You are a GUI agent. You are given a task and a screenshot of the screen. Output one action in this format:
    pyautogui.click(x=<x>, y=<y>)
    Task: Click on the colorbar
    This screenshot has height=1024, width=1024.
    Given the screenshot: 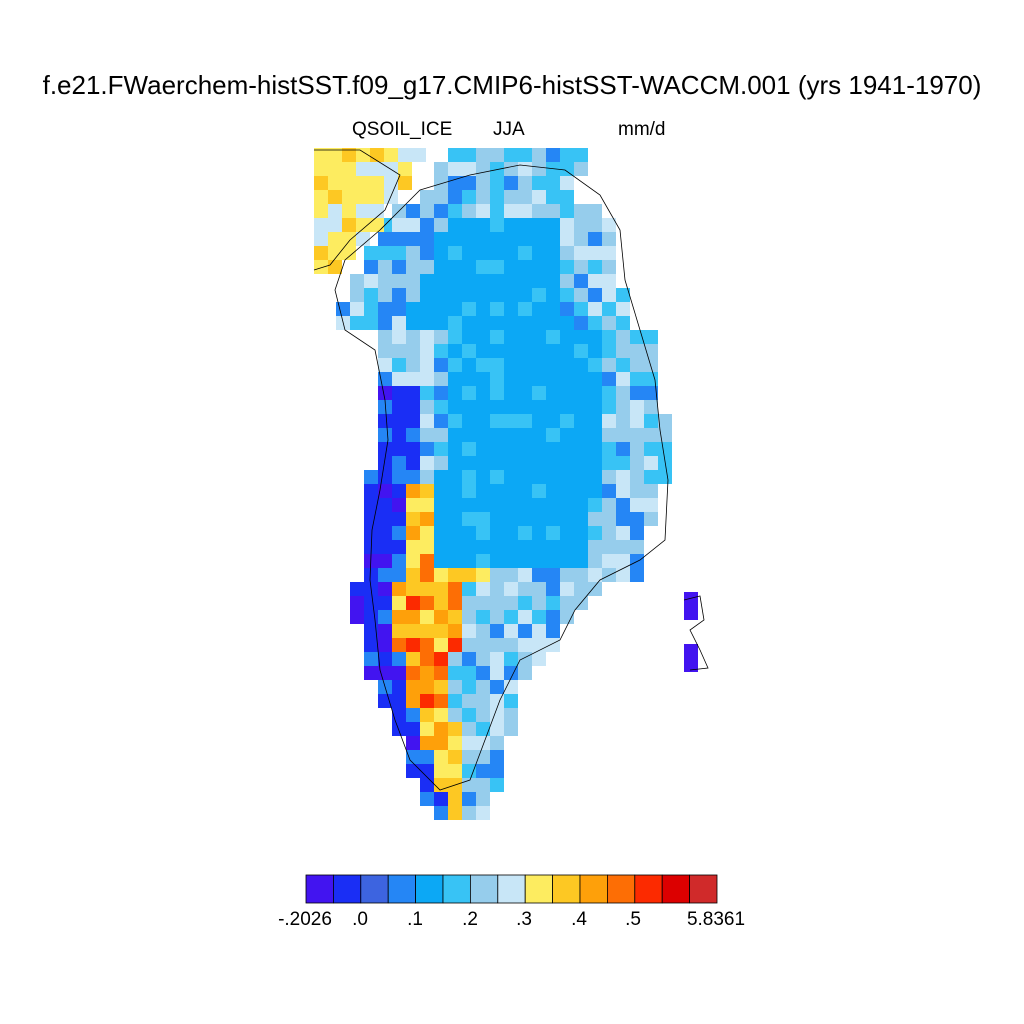 What is the action you would take?
    pyautogui.click(x=511, y=889)
    